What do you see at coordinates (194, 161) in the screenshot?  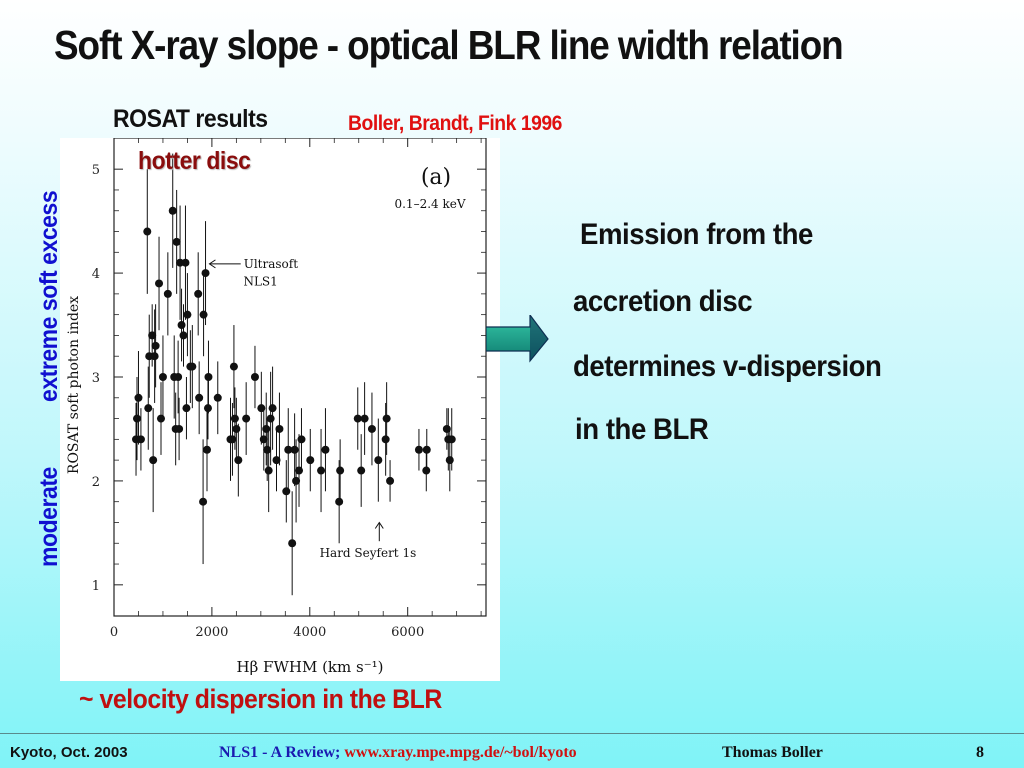 I see `hotter-disc-label: hotter disc` at bounding box center [194, 161].